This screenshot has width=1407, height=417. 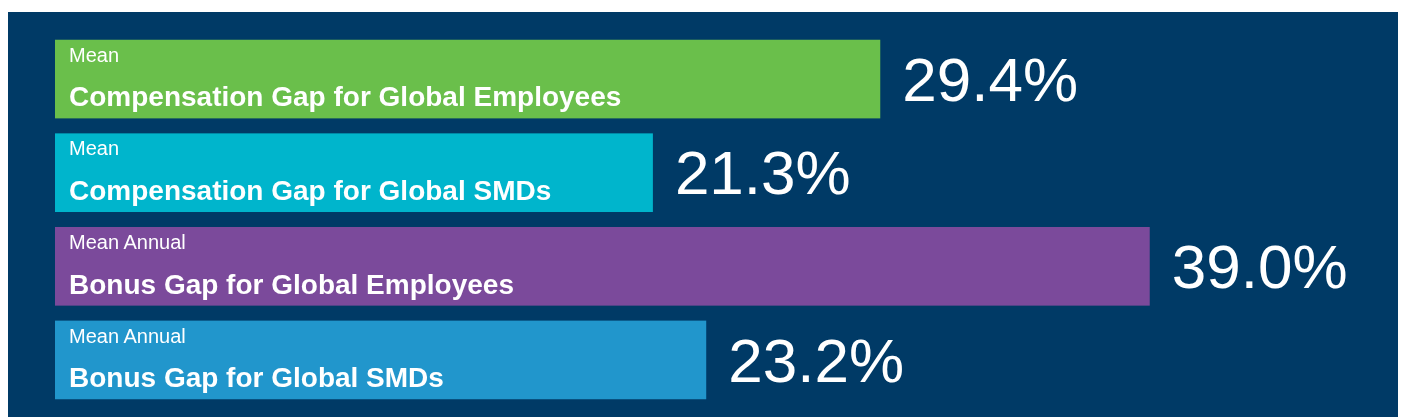 What do you see at coordinates (762, 173) in the screenshot?
I see `data-label: 21.3%` at bounding box center [762, 173].